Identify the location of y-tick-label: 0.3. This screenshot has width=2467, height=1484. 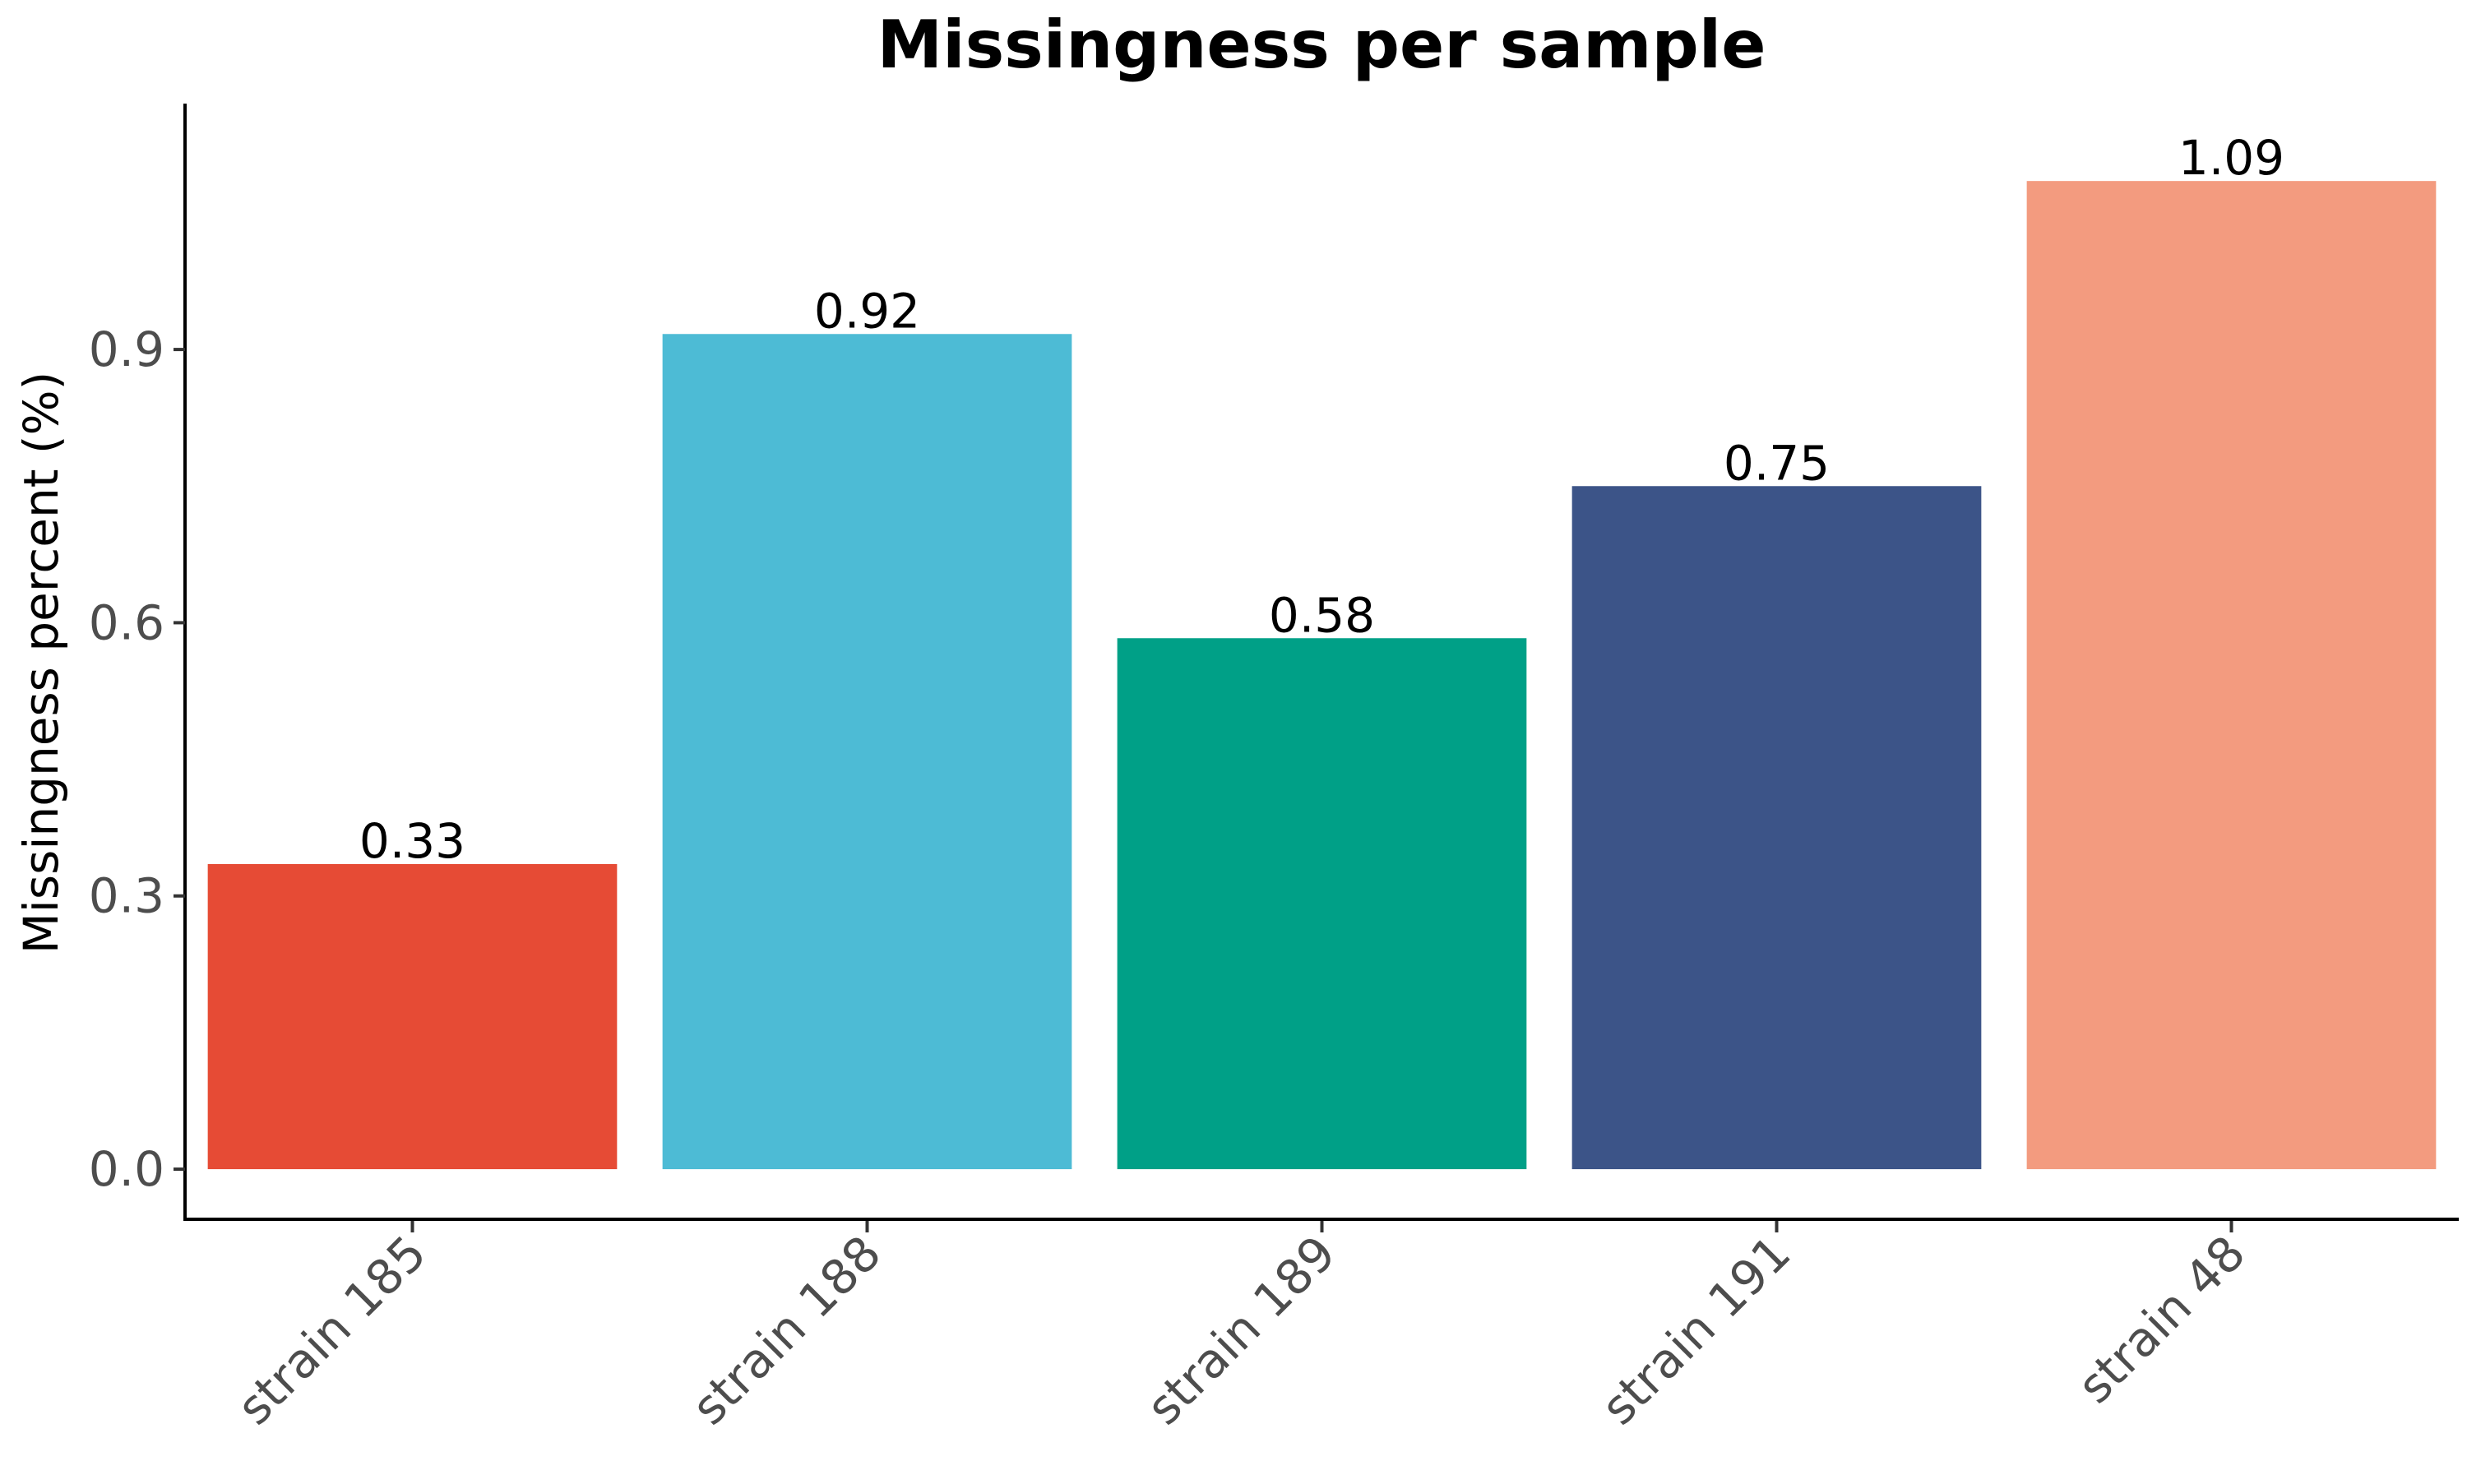
(127, 896).